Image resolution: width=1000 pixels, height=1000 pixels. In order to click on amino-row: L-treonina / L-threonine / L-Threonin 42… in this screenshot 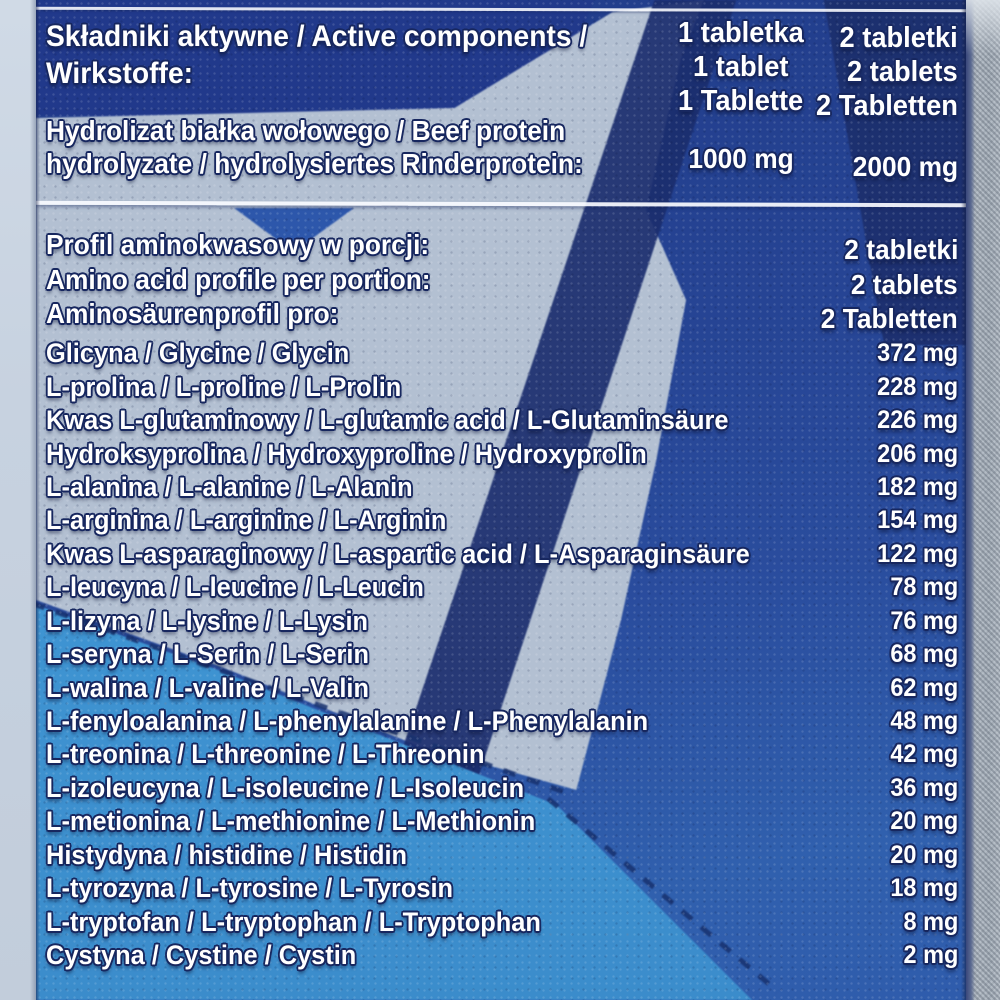, I will do `click(502, 754)`.